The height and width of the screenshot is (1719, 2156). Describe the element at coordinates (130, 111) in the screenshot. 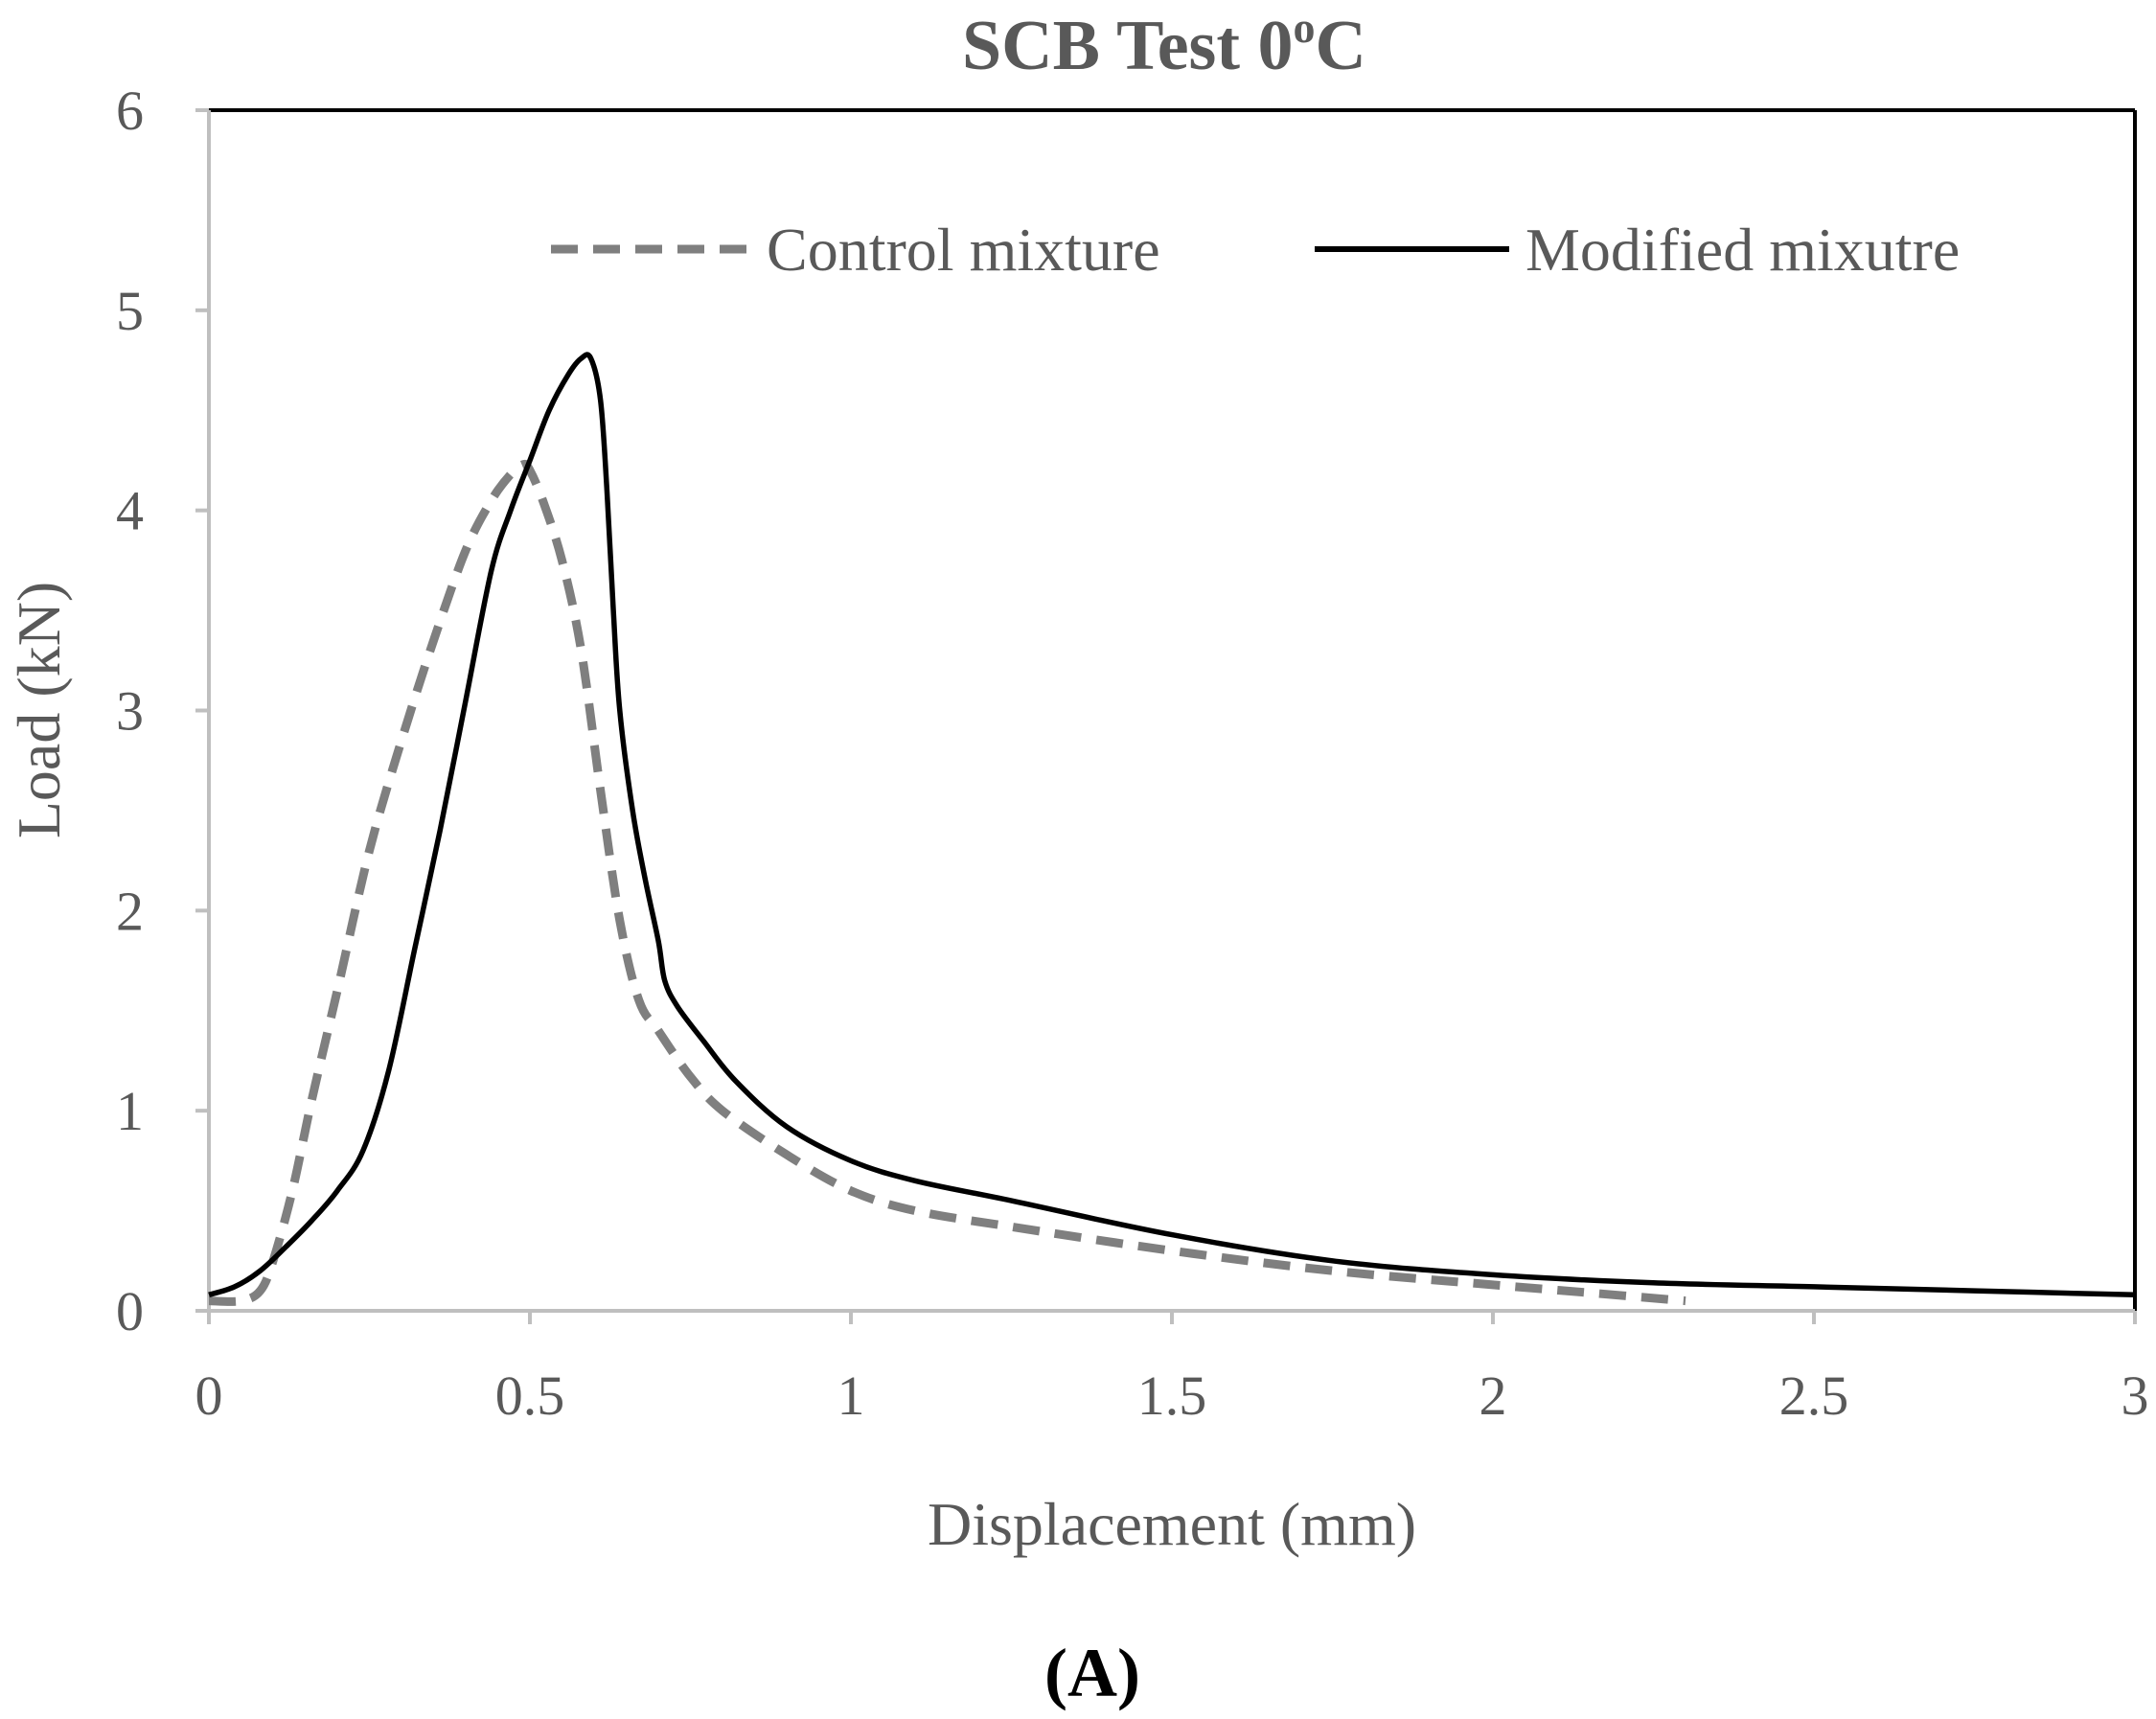

I see `y-tick-label: 6` at that location.